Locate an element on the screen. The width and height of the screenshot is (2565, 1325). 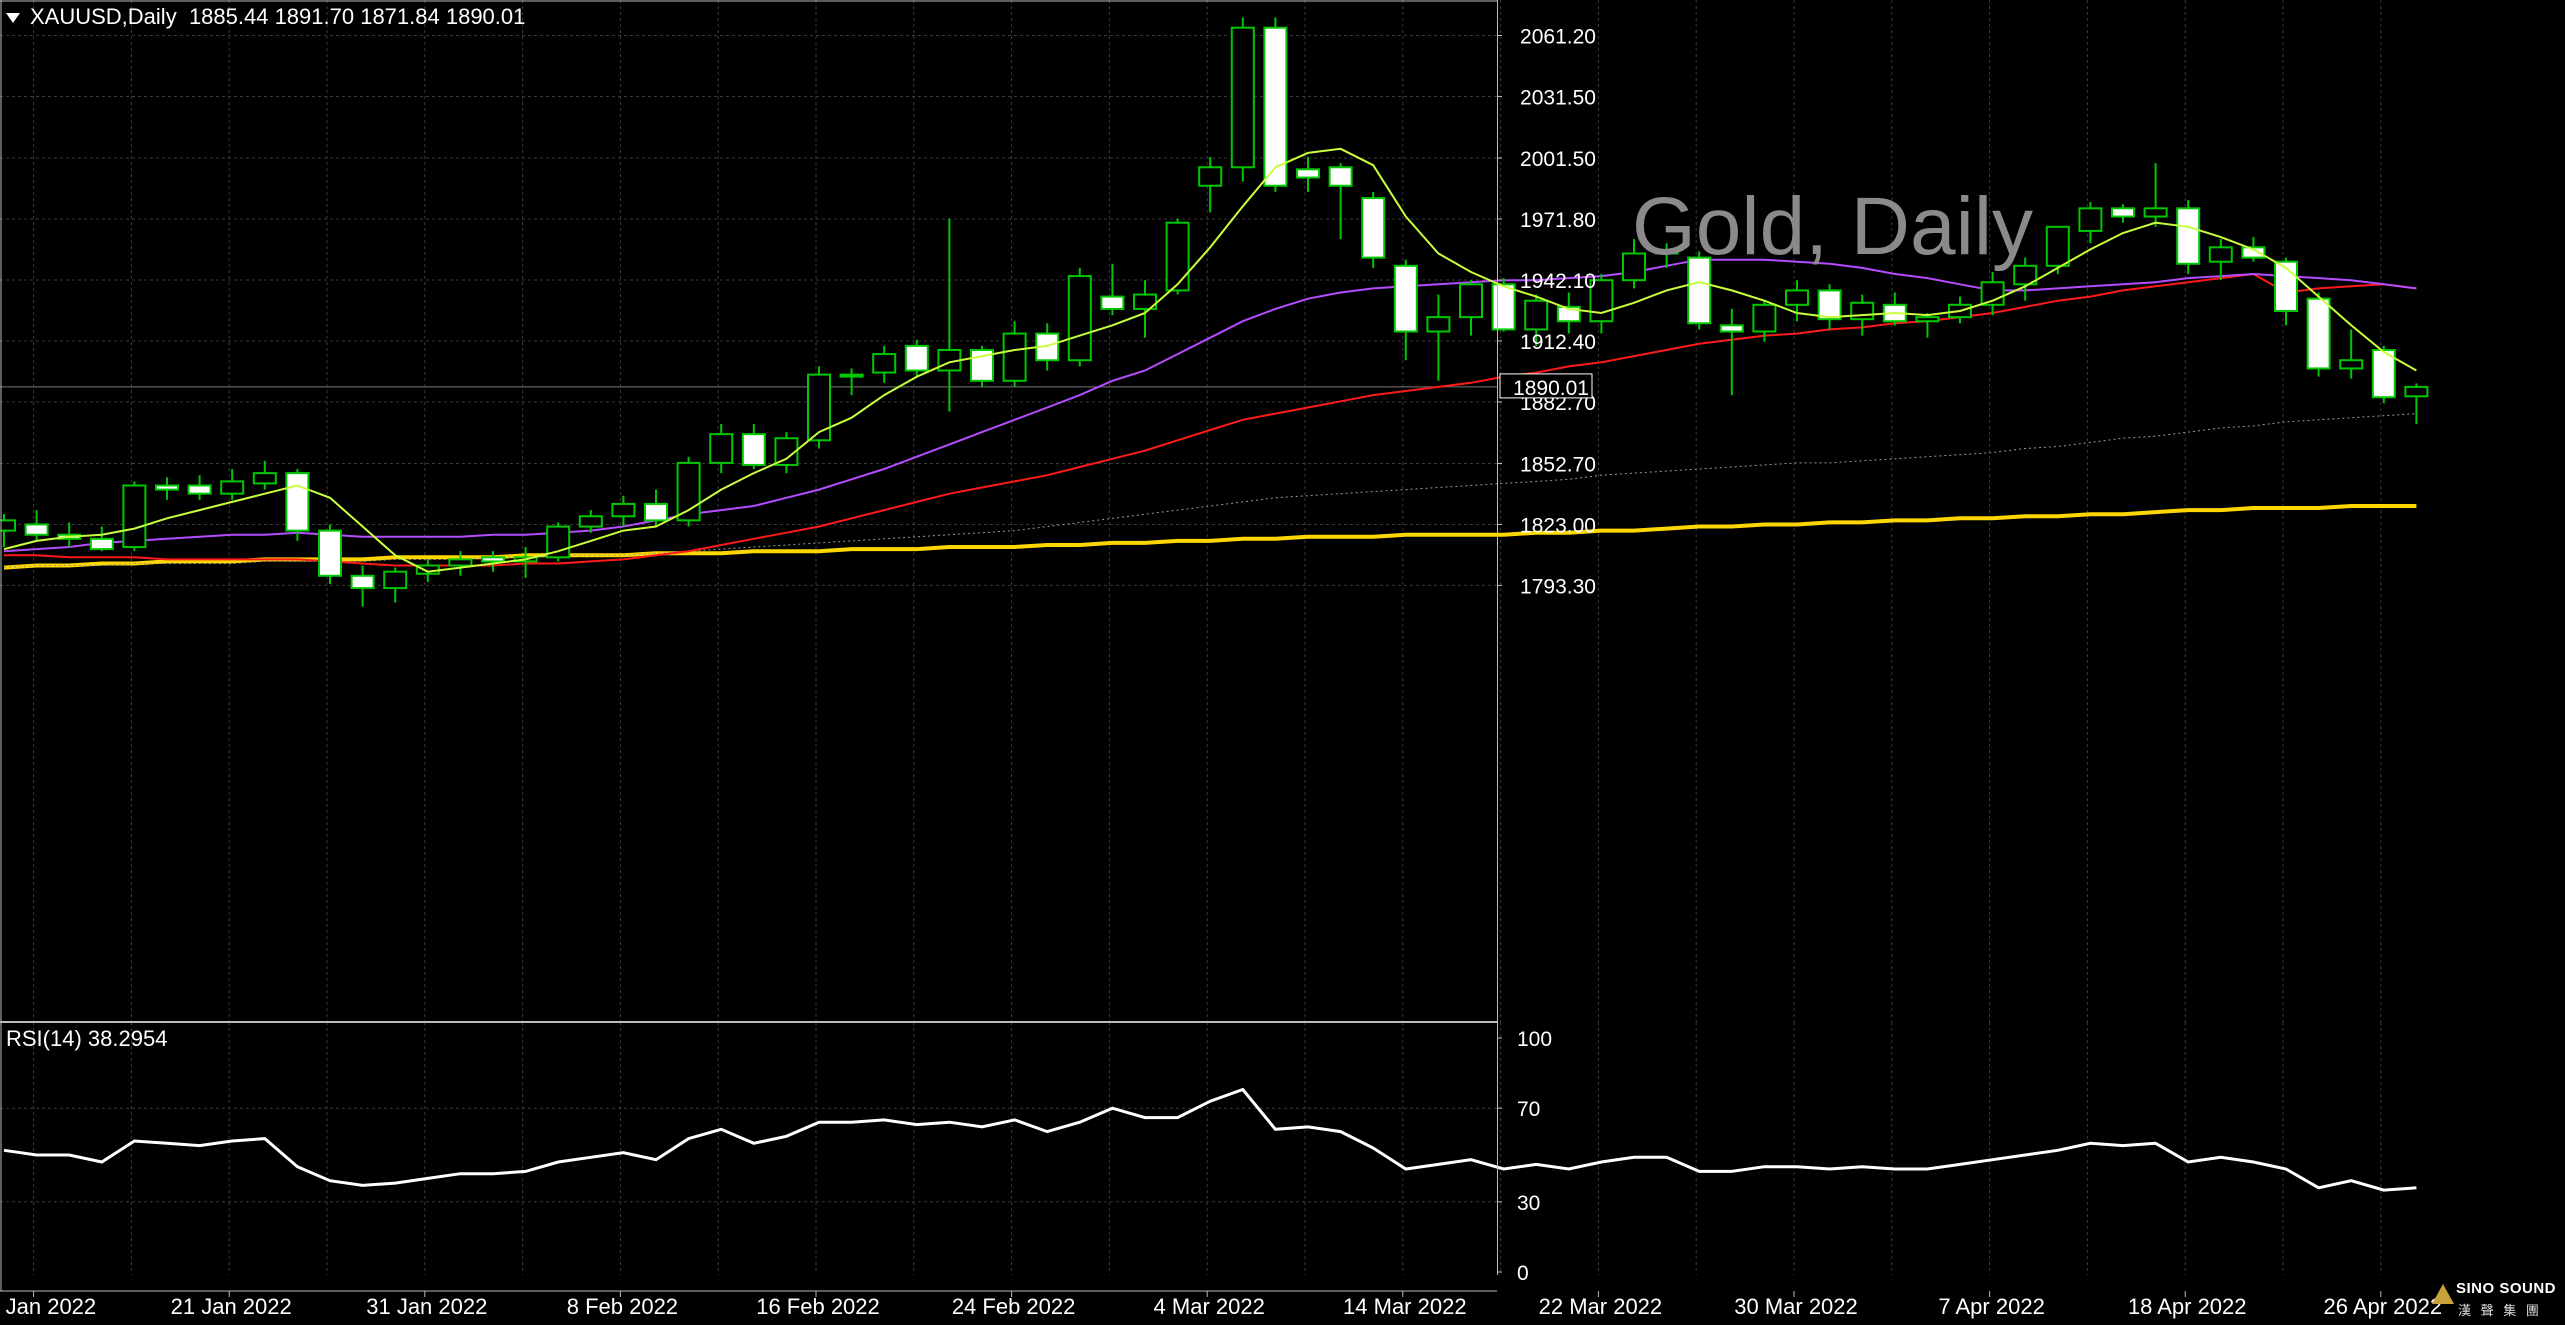
price-tick-label: 1912.40 is located at coordinates (1558, 342).